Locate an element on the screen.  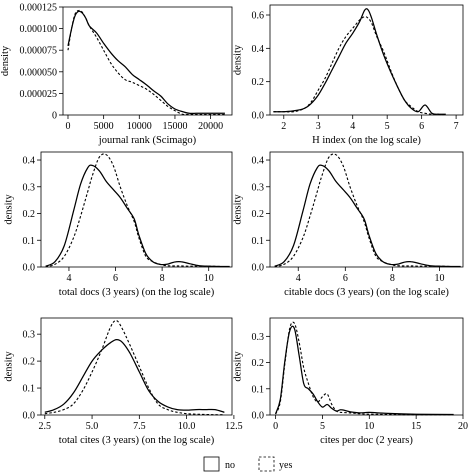
x-tick-label: 2 is located at coordinates (283, 126).